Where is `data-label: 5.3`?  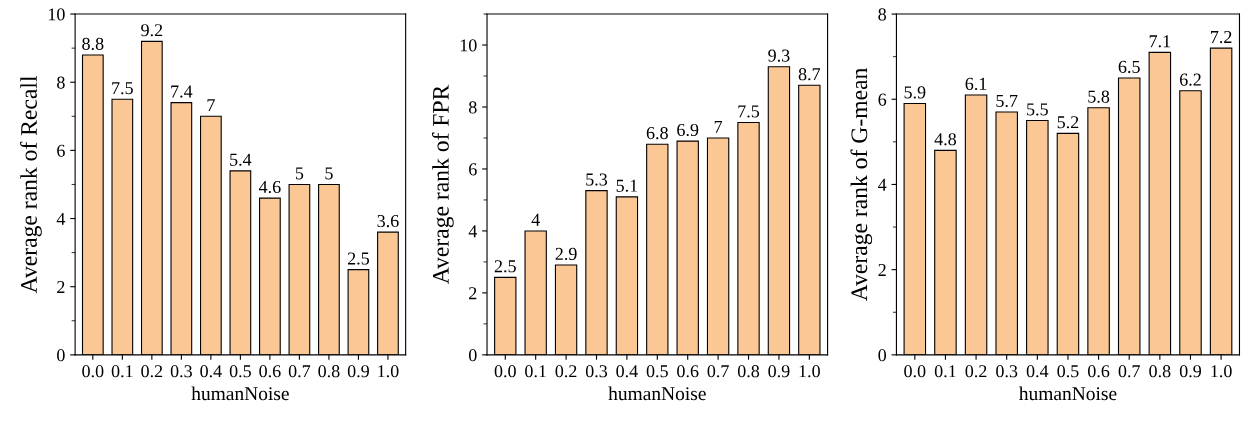
data-label: 5.3 is located at coordinates (597, 179).